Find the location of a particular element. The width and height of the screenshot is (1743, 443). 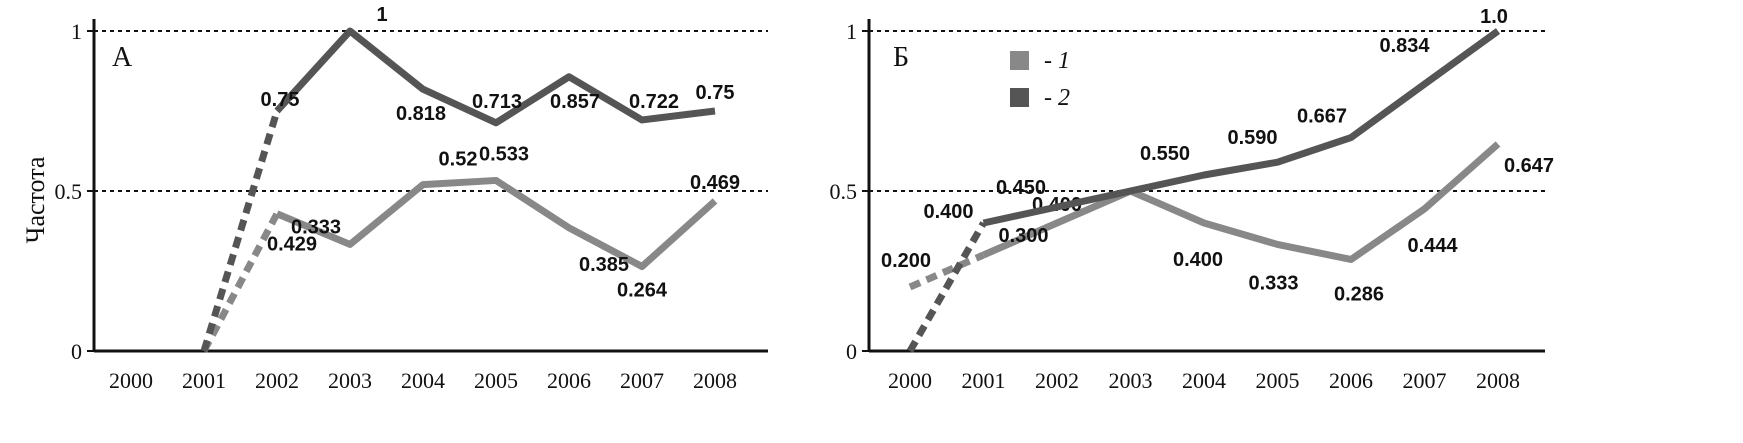

data-label: 0.200 is located at coordinates (906, 261).